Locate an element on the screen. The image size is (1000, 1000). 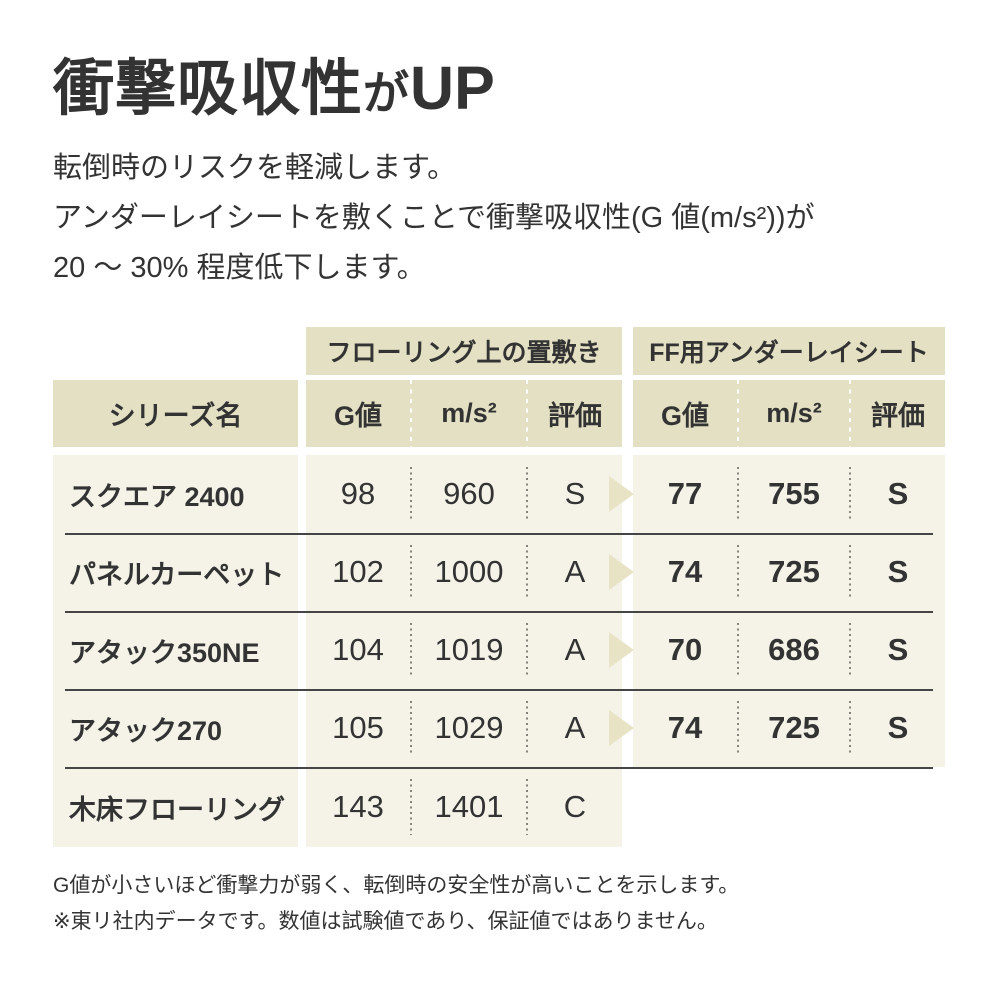
before-values: 104 1019 A is located at coordinates (464, 650).